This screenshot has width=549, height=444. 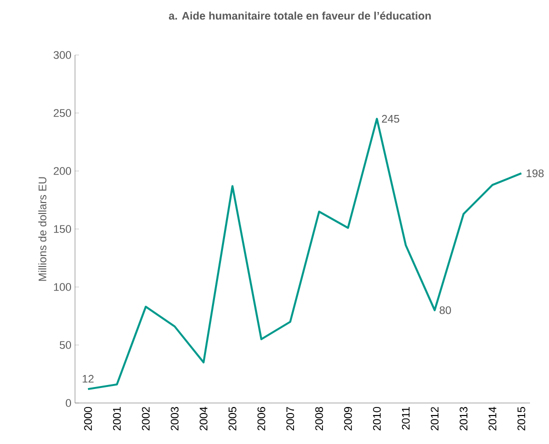 I want to click on x-tick-label: 2014, so click(x=492, y=418).